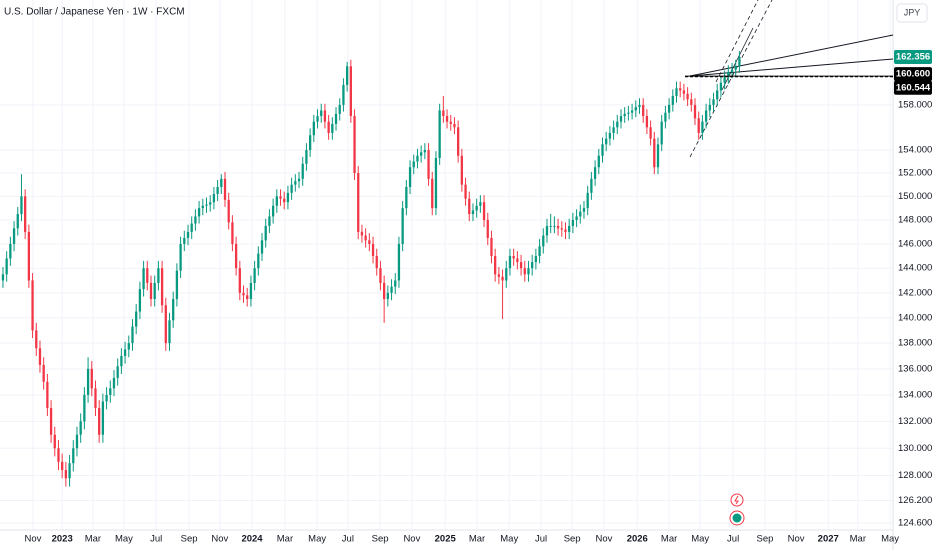  I want to click on y-tick-label: 136.000, so click(915, 368).